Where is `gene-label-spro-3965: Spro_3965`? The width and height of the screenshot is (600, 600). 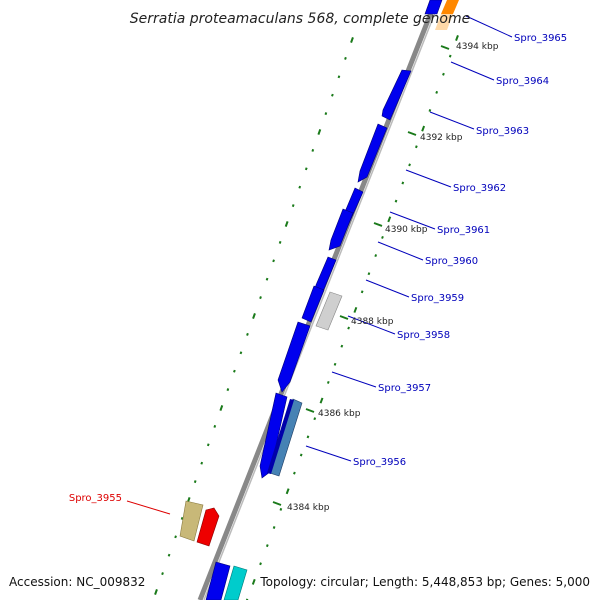 gene-label-spro-3965: Spro_3965 is located at coordinates (540, 38).